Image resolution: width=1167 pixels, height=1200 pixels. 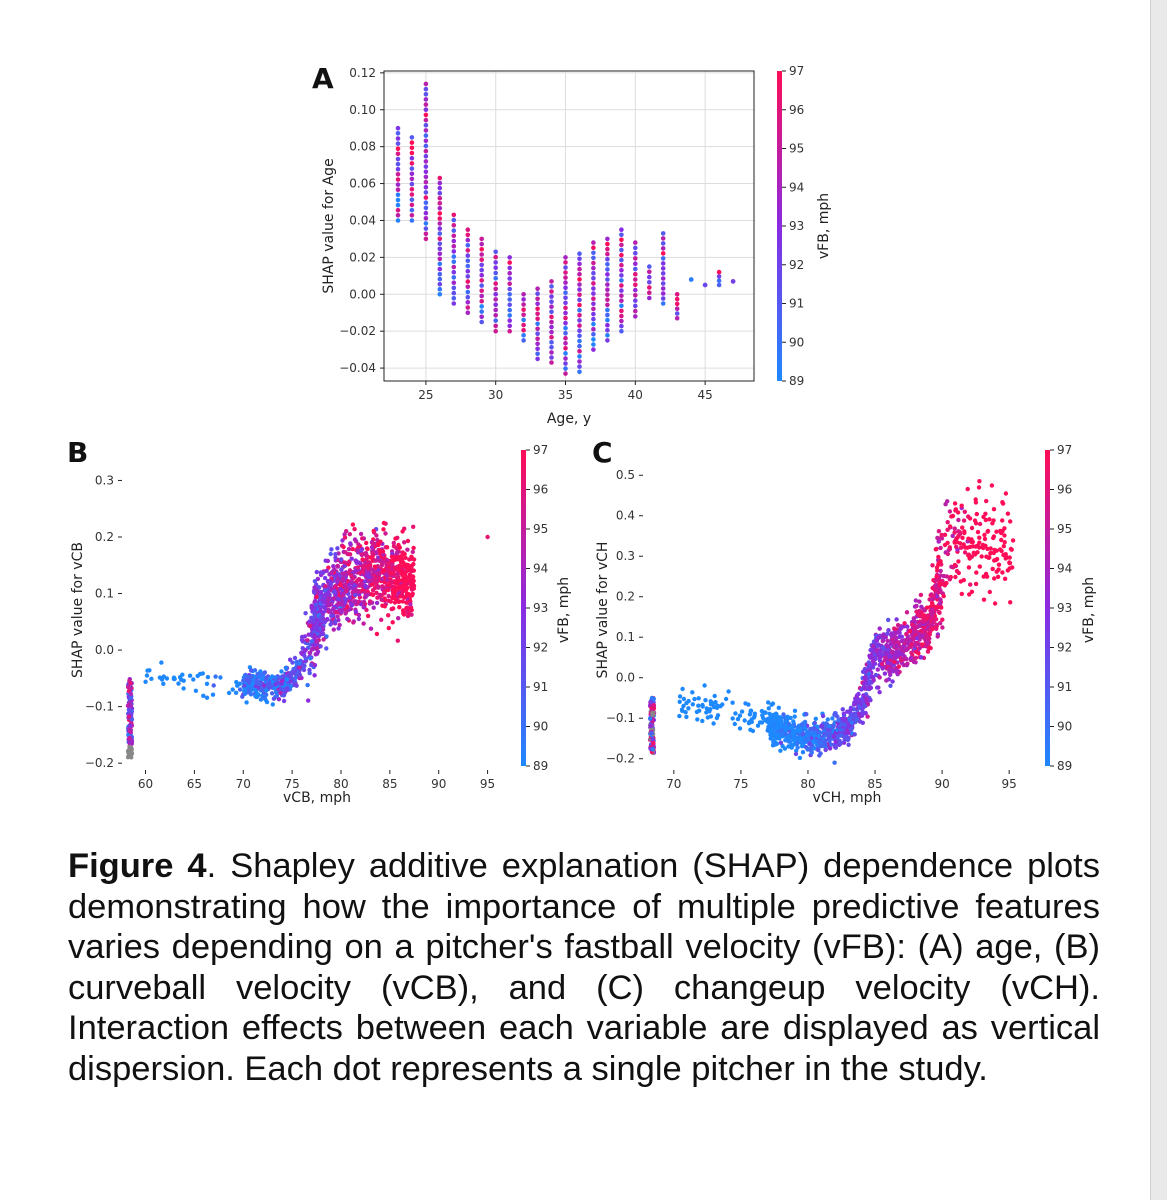 I want to click on panel-b-ytick-label: 0.0, so click(x=104, y=650).